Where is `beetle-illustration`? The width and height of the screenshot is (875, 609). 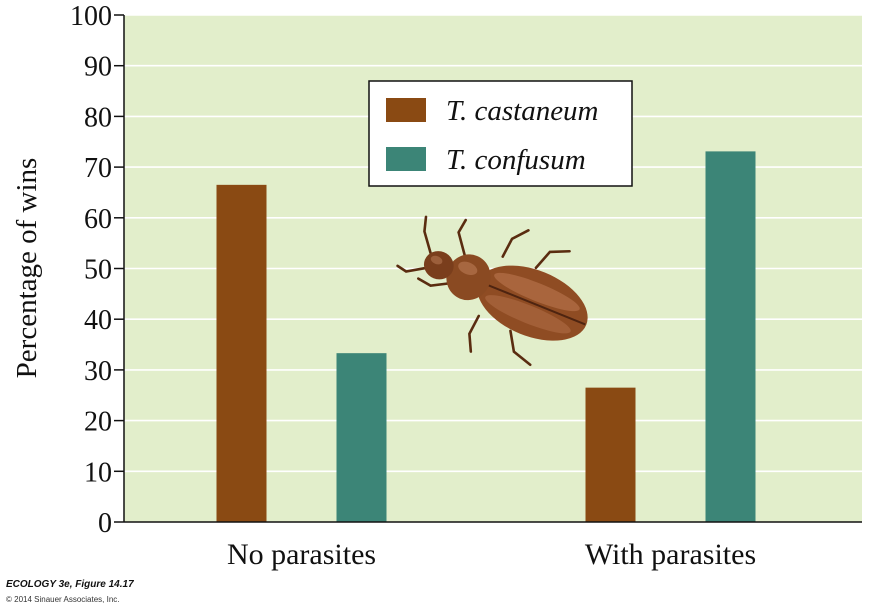
beetle-illustration is located at coordinates (492, 291).